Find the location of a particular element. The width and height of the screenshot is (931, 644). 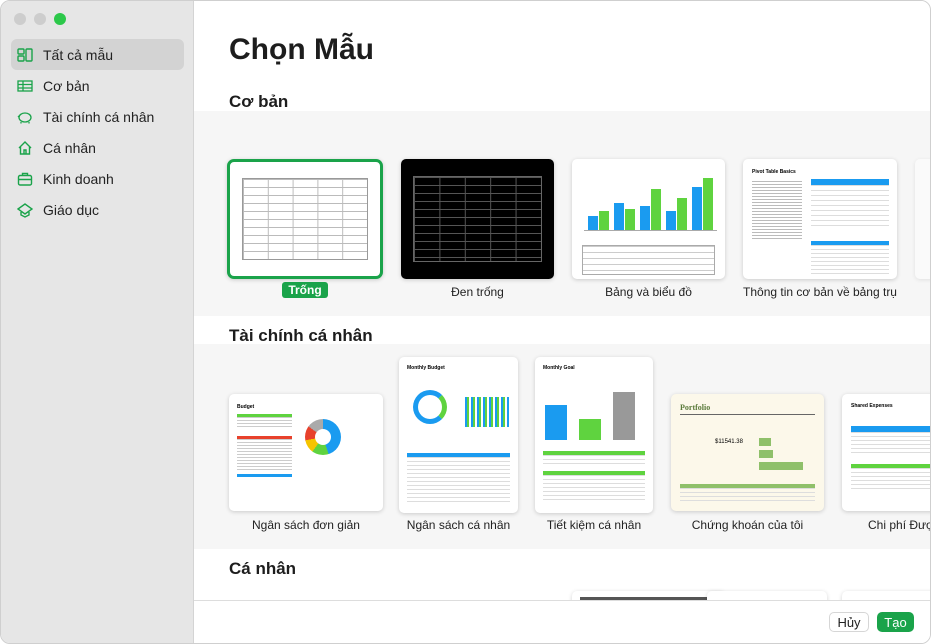

section-title-basic: Cơ bản is located at coordinates (259, 101).